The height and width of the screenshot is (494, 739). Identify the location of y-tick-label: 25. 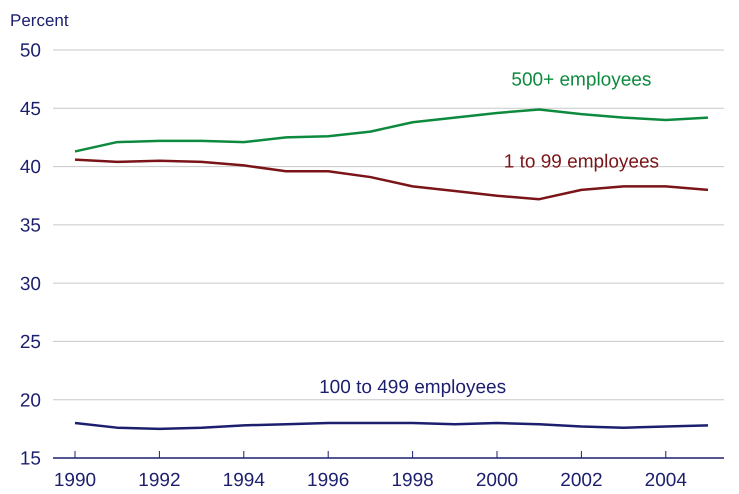
(30, 343).